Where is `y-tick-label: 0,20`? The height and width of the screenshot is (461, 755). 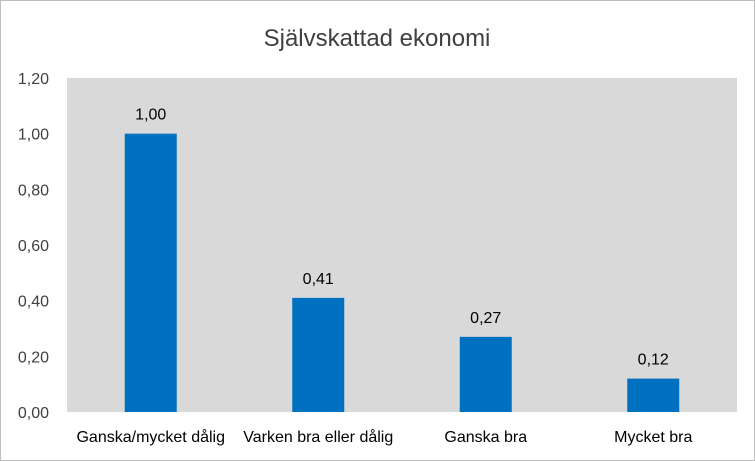 y-tick-label: 0,20 is located at coordinates (33, 357).